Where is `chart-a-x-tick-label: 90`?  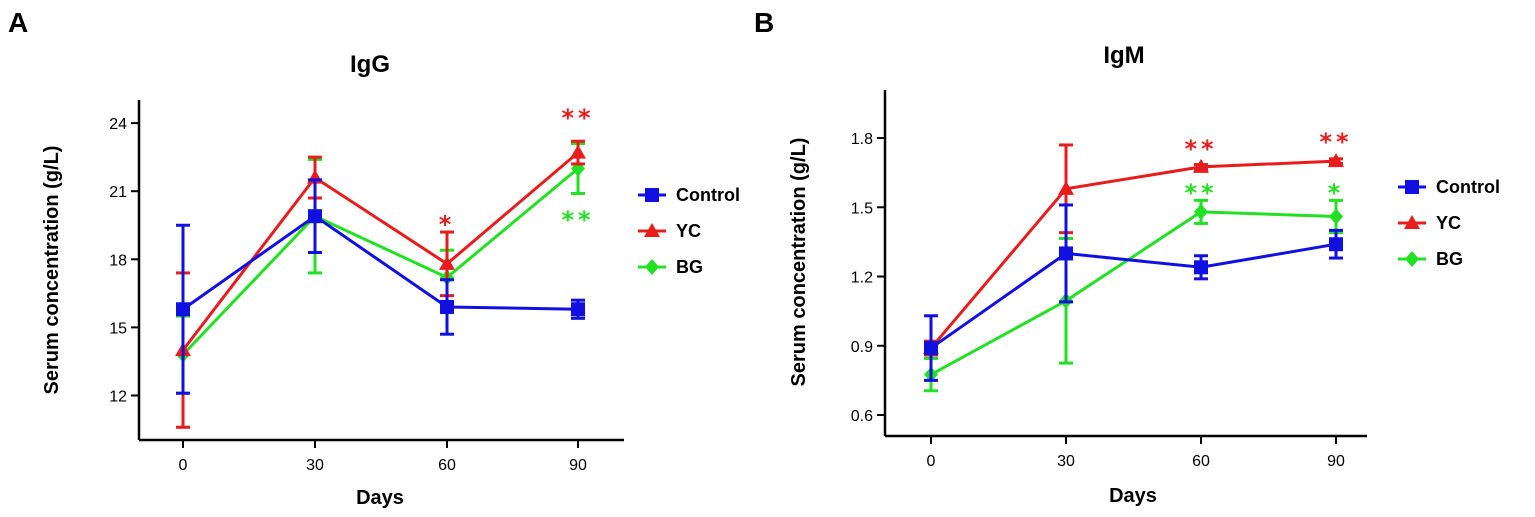
chart-a-x-tick-label: 90 is located at coordinates (578, 465).